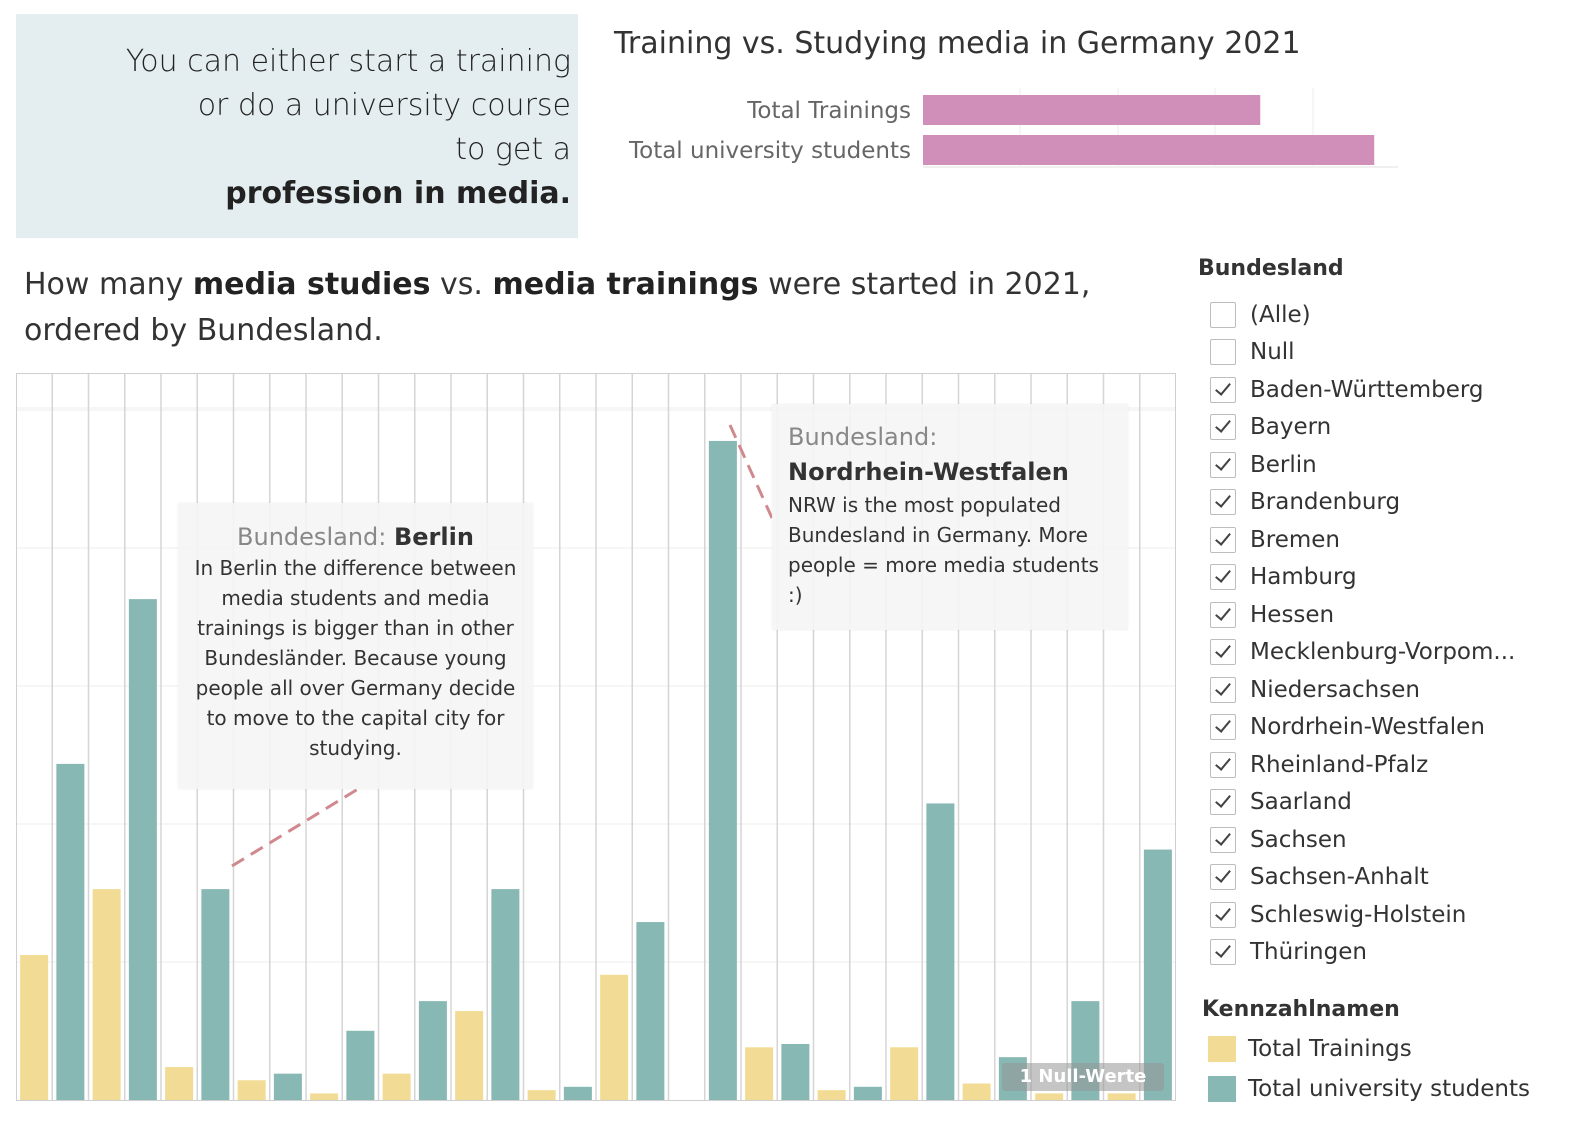 The height and width of the screenshot is (1138, 1588). I want to click on filter-item: Nordrhein-Westfalen, so click(1362, 728).